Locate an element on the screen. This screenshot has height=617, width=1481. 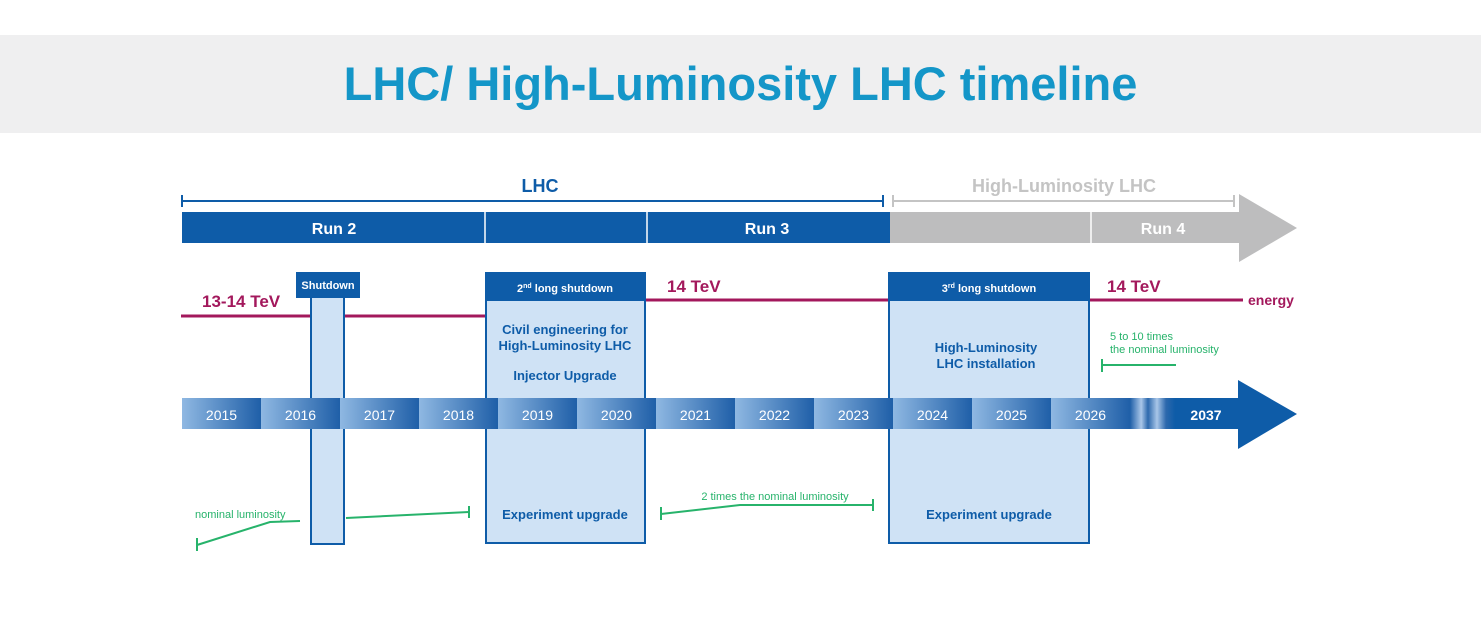
year-label-2020: 2020 is located at coordinates (616, 415).